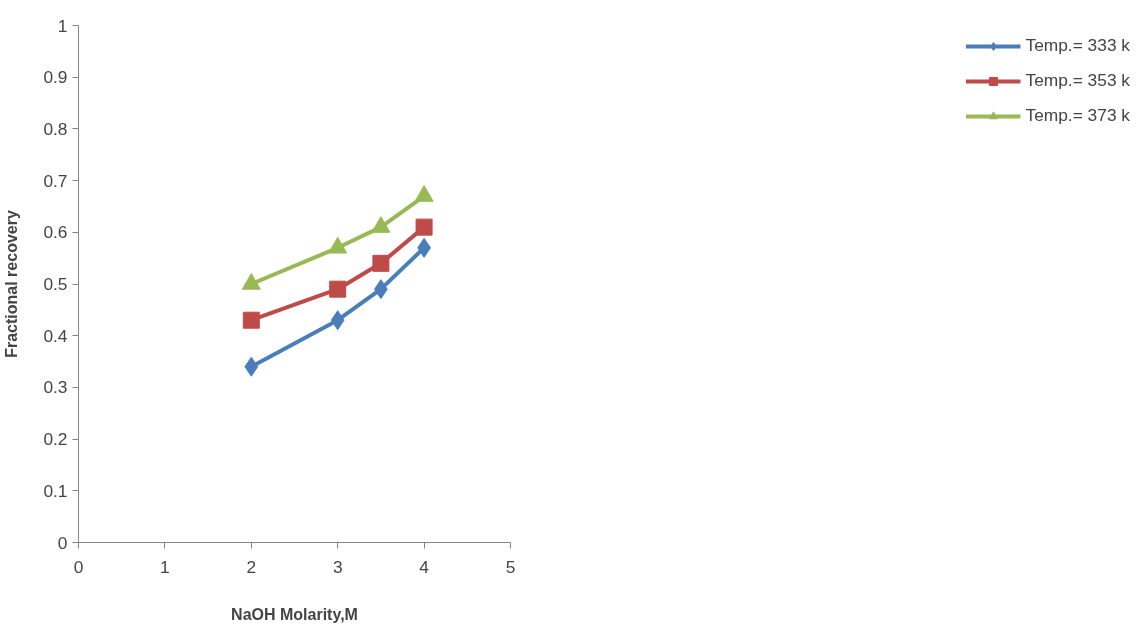  What do you see at coordinates (1077, 115) in the screenshot?
I see `legend-label: Temp.= 373 k` at bounding box center [1077, 115].